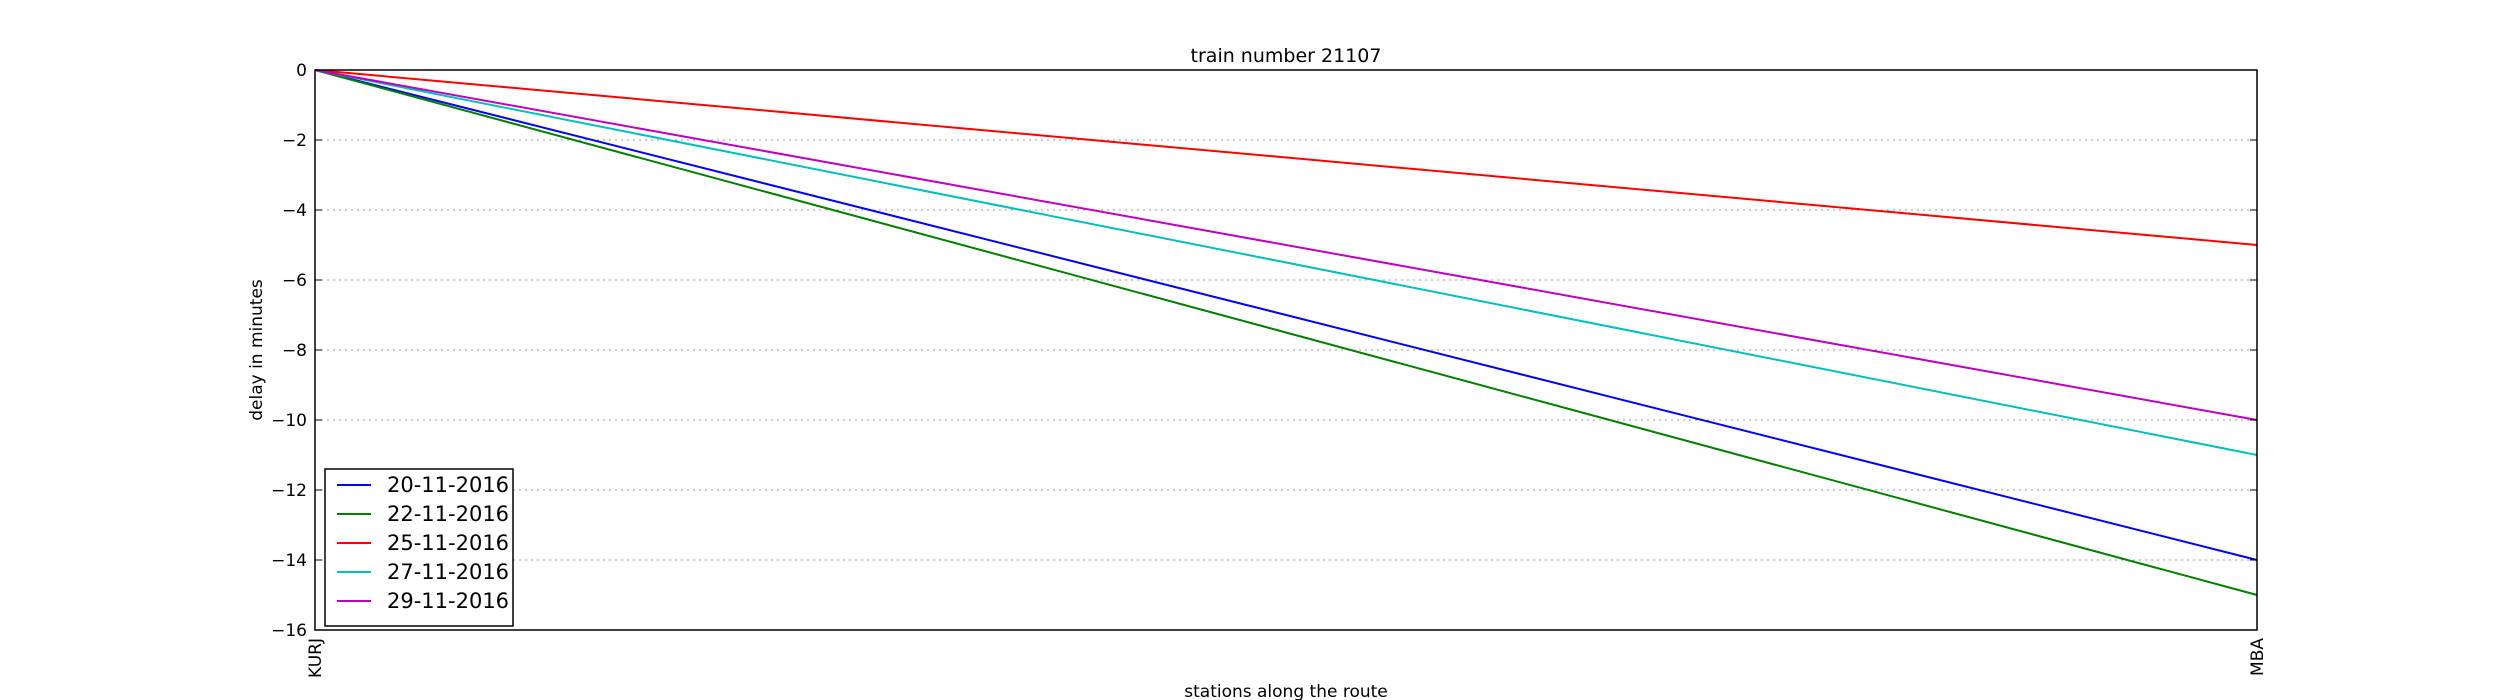  Describe the element at coordinates (1286, 56) in the screenshot. I see `chart-title: train number 21107` at that location.